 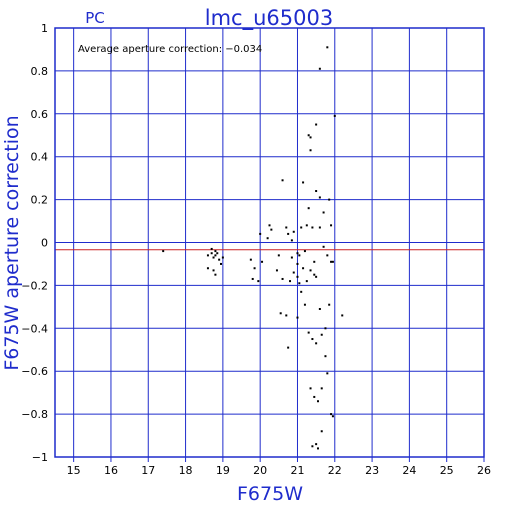 What do you see at coordinates (186, 470) in the screenshot?
I see `x-tick-label: 18` at bounding box center [186, 470].